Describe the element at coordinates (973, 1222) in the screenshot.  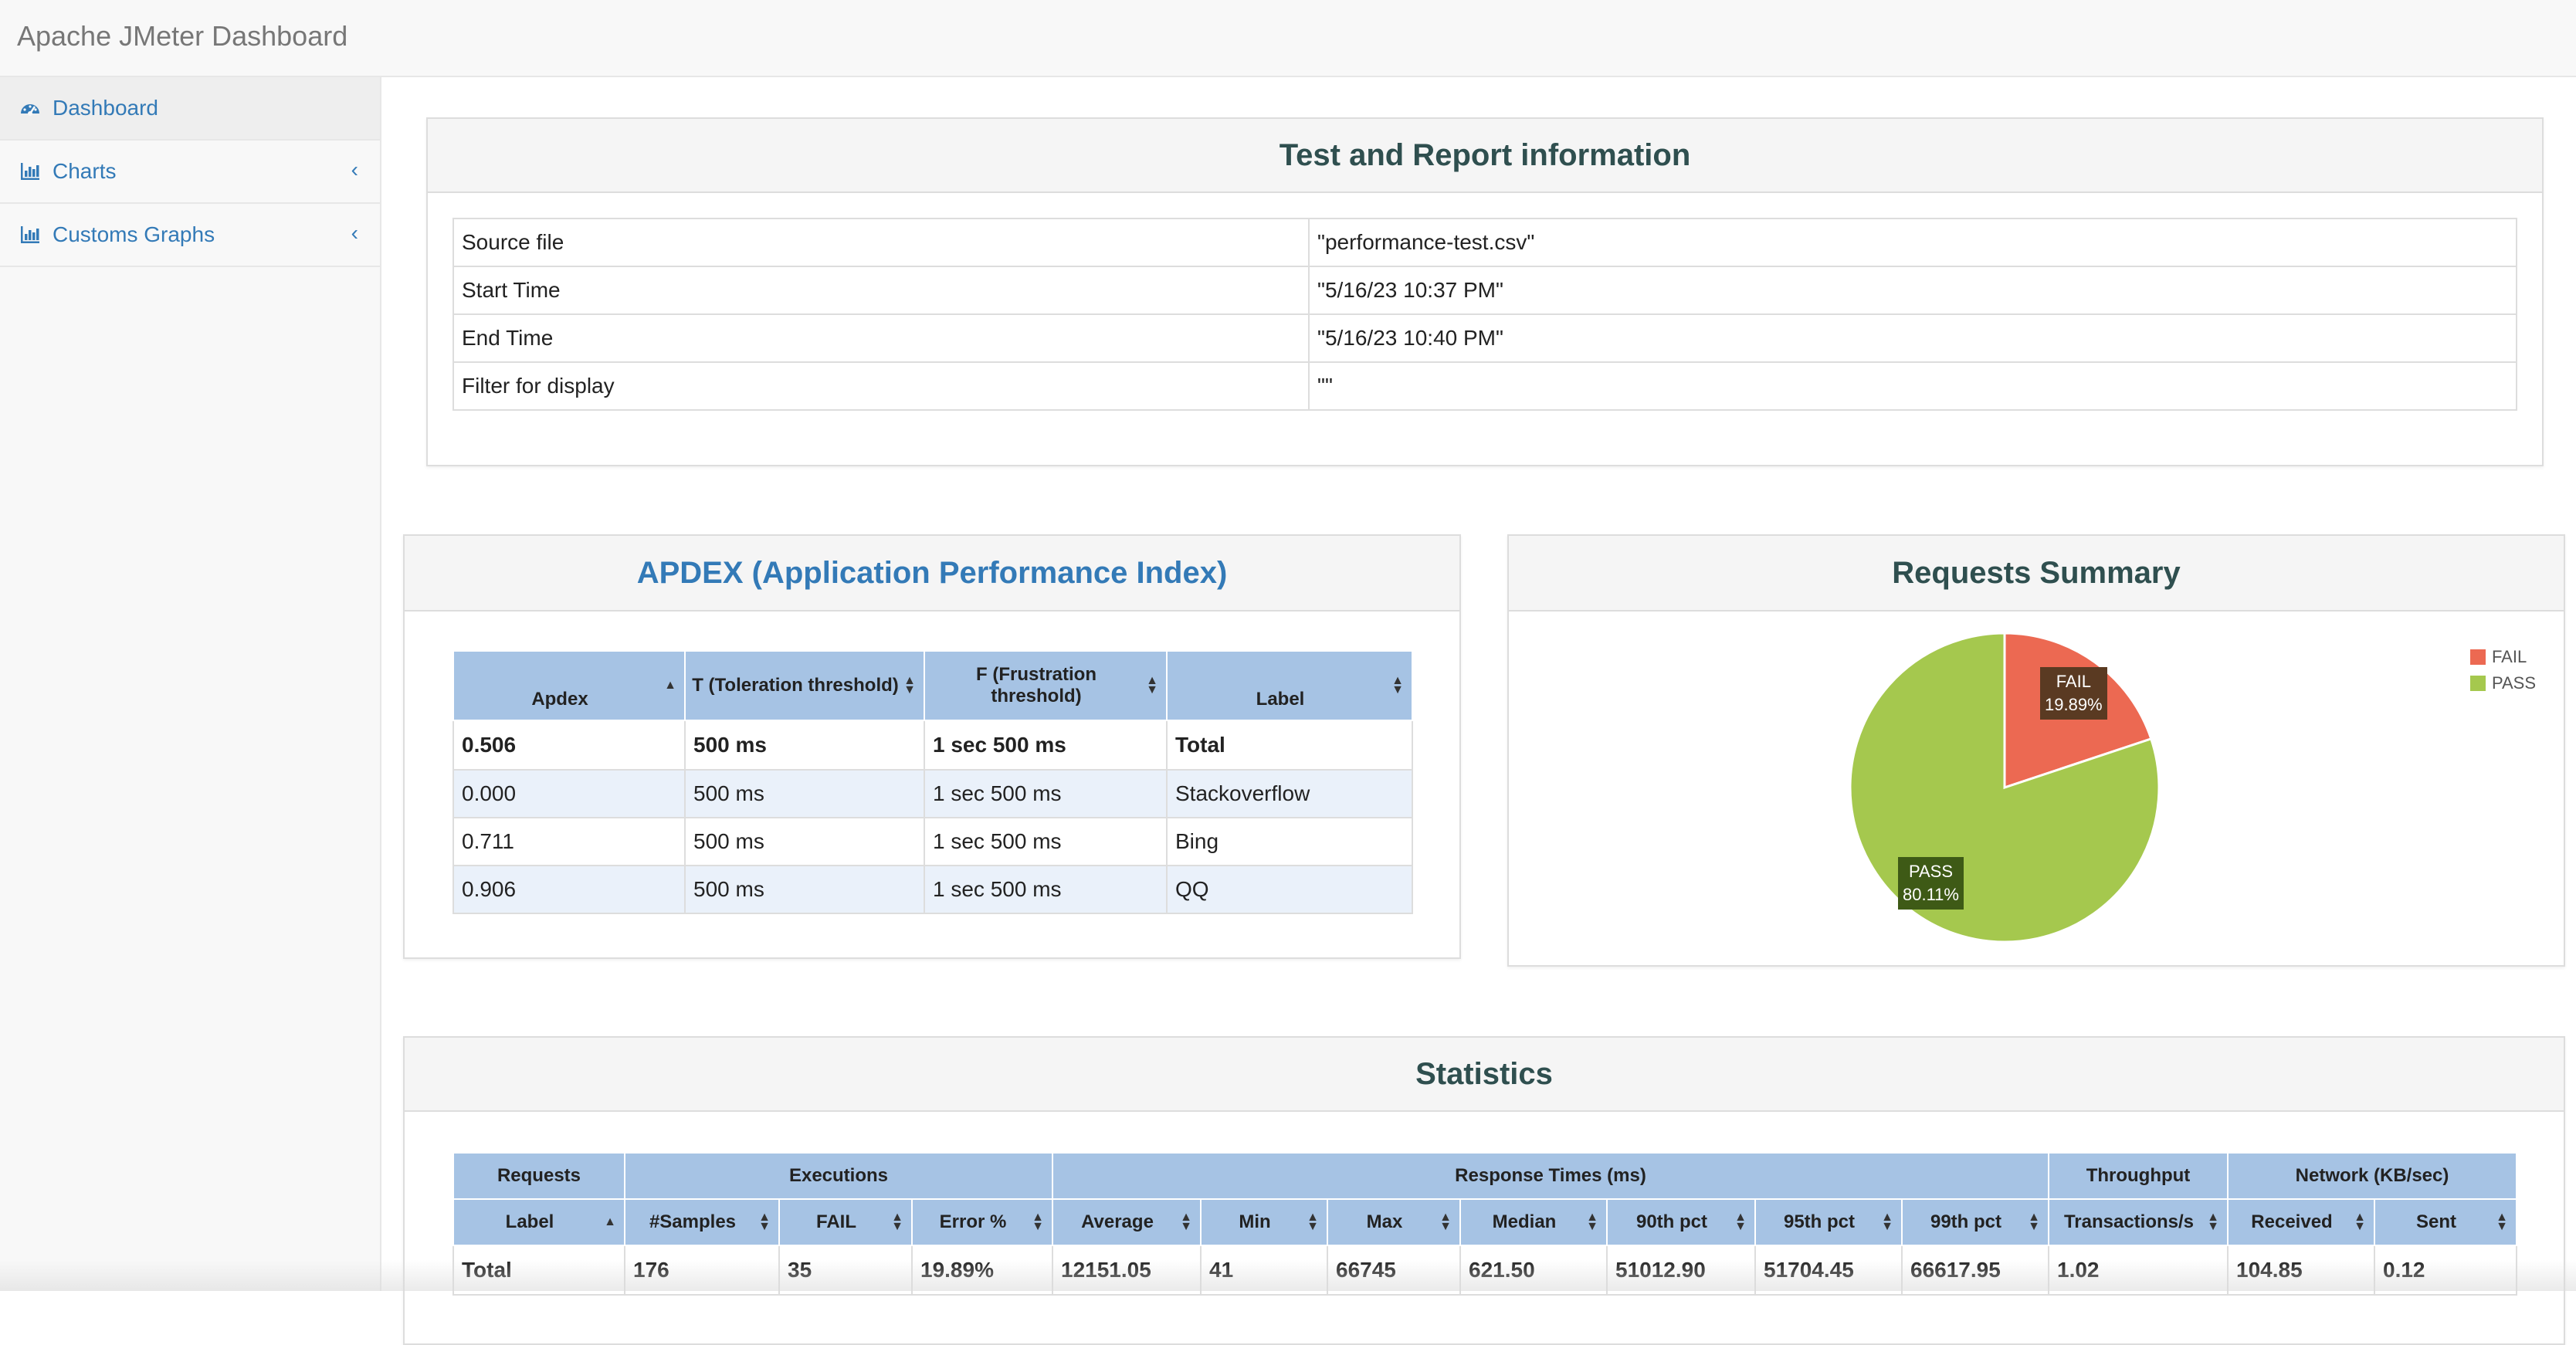
I see `header-label: Error %` at that location.